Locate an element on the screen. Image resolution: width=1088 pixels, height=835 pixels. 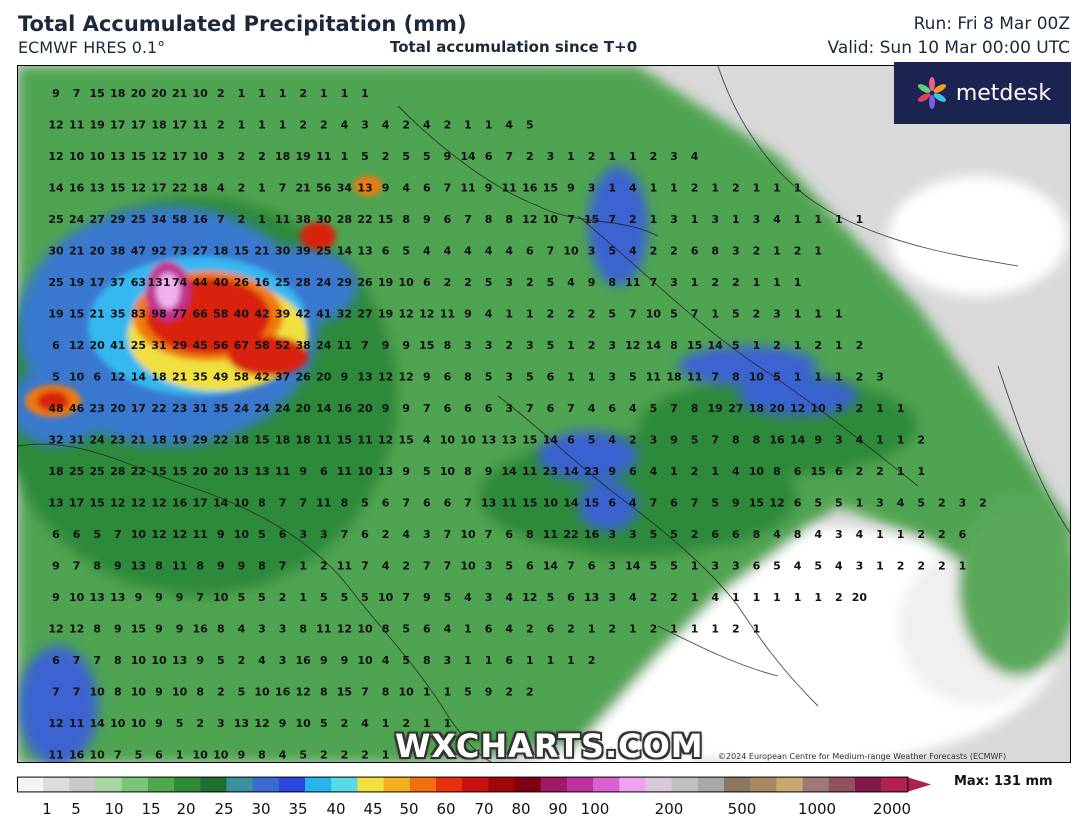
watermark: WXCHARTS.COM is located at coordinates (549, 746).